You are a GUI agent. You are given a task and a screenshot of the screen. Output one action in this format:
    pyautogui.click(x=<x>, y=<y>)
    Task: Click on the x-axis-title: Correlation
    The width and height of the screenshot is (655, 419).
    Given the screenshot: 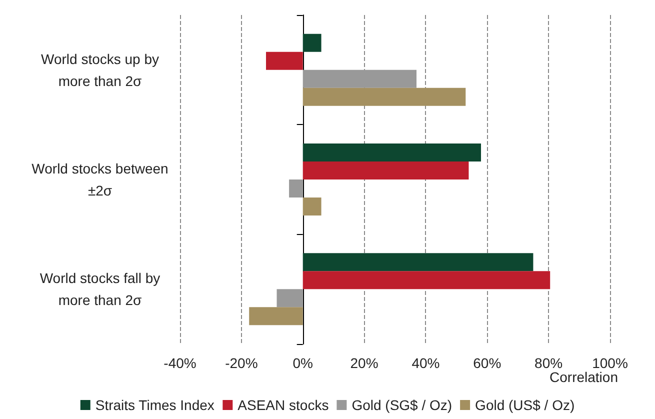 What is the action you would take?
    pyautogui.click(x=584, y=377)
    